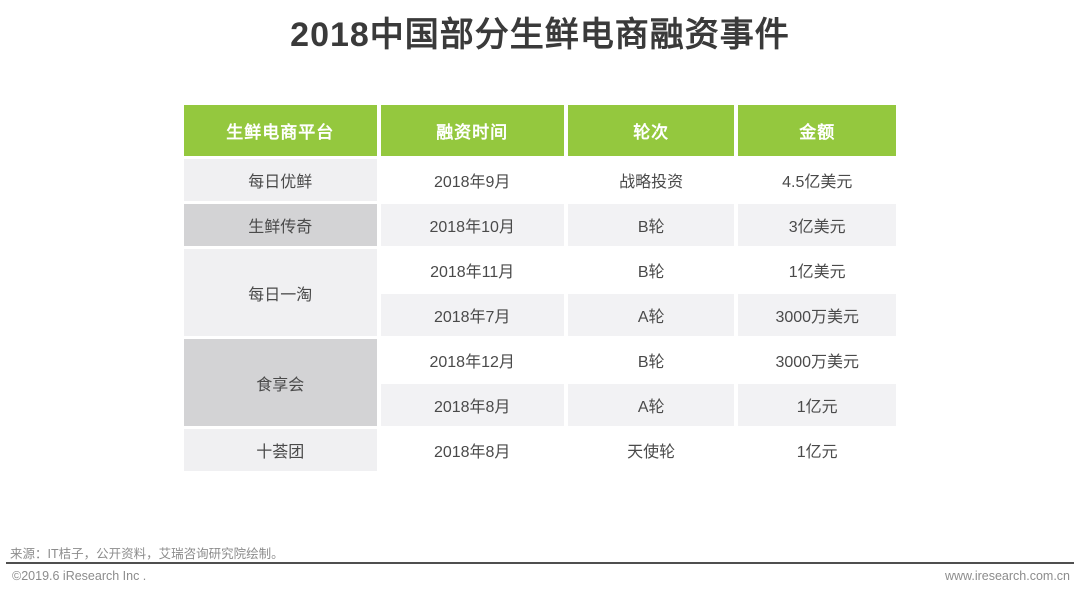 Image resolution: width=1080 pixels, height=589 pixels. Describe the element at coordinates (472, 270) in the screenshot. I see `time-cell: 2018年11月` at that location.